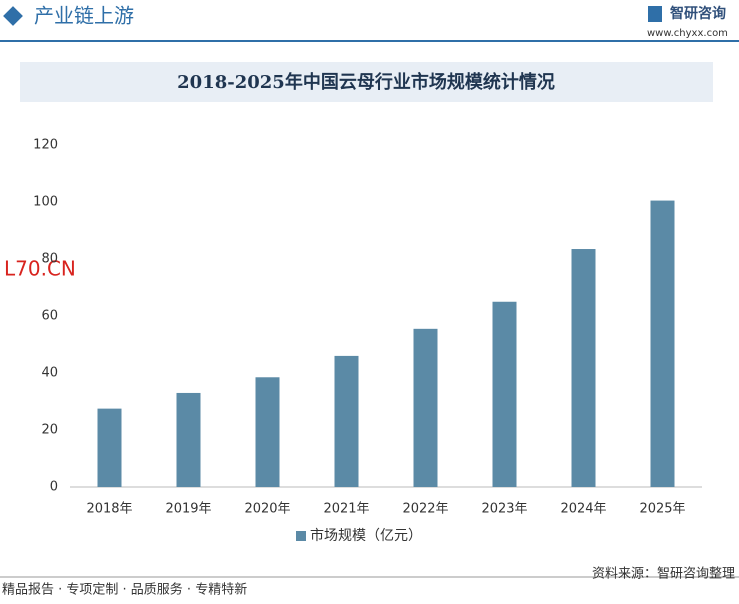 The width and height of the screenshot is (739, 604). I want to click on x-tick-label: 2024年, so click(583, 509).